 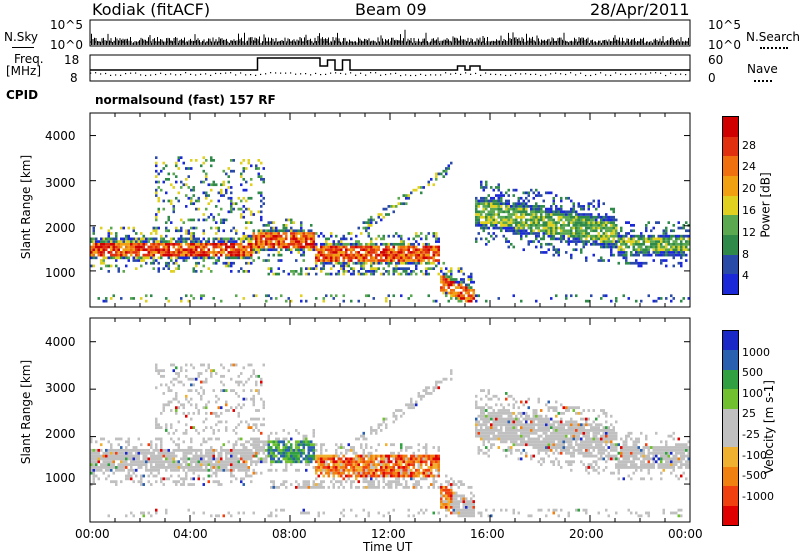 What do you see at coordinates (773, 37) in the screenshot?
I see `nsearch-label: N.Search` at bounding box center [773, 37].